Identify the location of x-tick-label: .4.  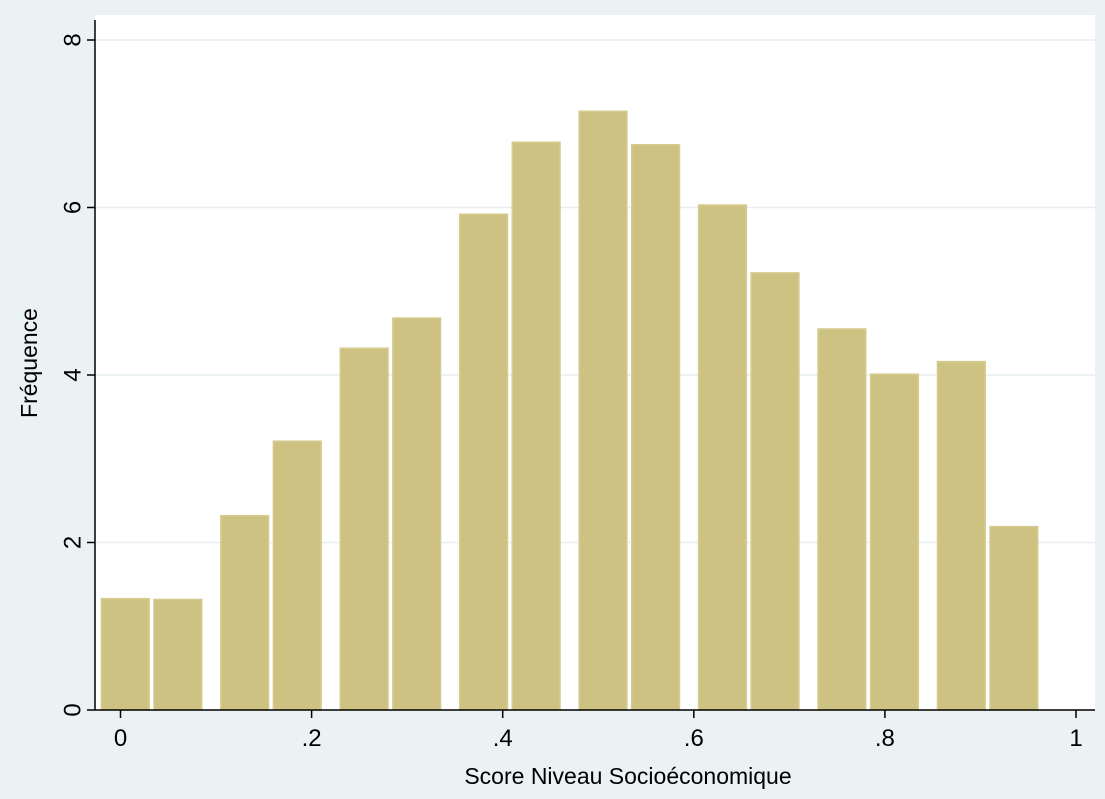
(503, 738).